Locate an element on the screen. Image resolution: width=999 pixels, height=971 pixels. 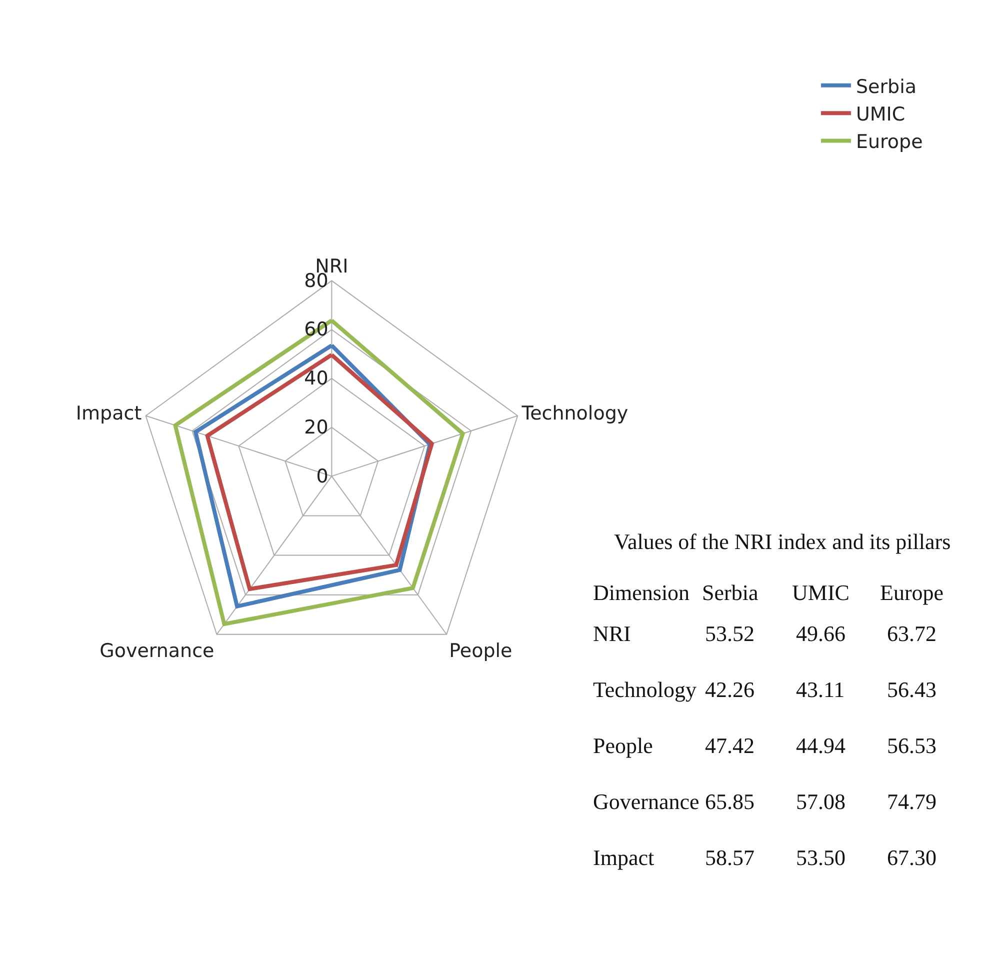
y-tick-label: 40 is located at coordinates (316, 379).